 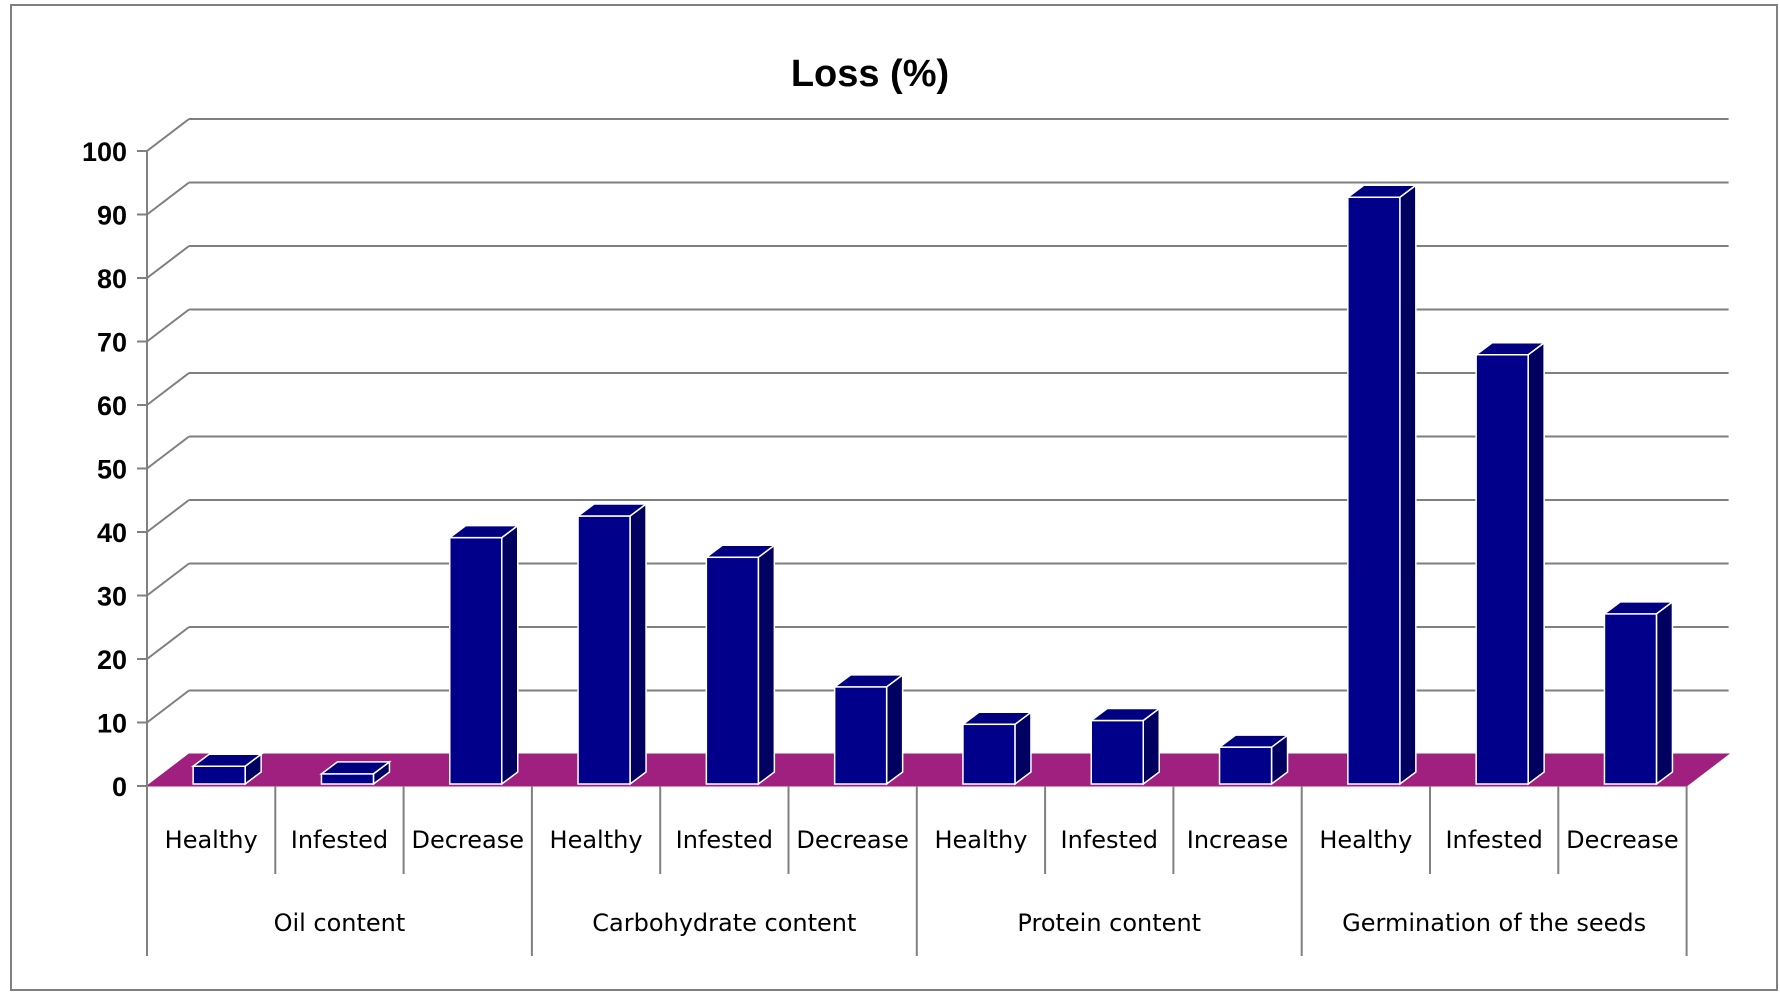 What do you see at coordinates (112, 533) in the screenshot?
I see `y-tick-label: 40` at bounding box center [112, 533].